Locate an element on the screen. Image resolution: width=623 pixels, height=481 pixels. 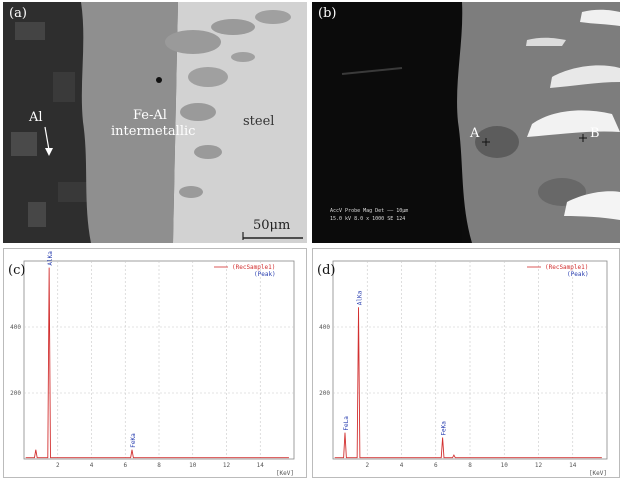
panel-label-d: (d) is located at coordinates (326, 270).